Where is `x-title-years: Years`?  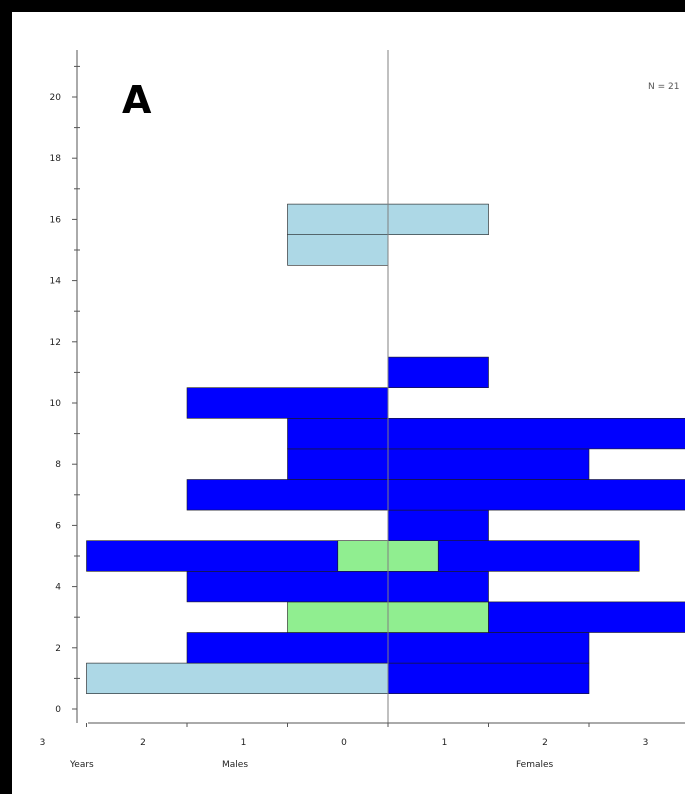
x-title-years: Years is located at coordinates (81, 765).